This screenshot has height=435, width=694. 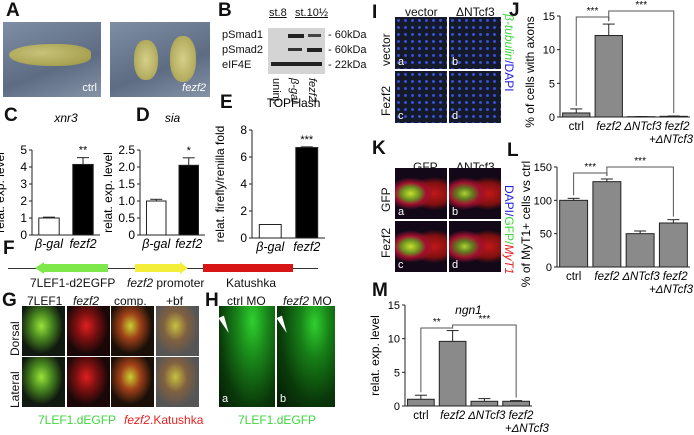 I want to click on chart-title: sia, so click(x=173, y=118).